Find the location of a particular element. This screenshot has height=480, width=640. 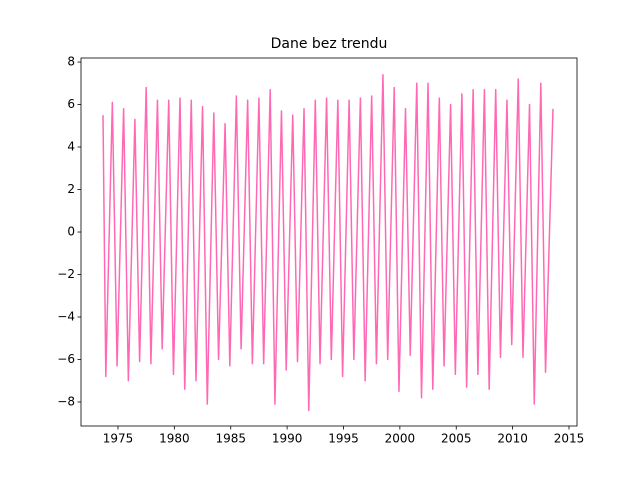

y-tick-label: 0 is located at coordinates (71, 232).